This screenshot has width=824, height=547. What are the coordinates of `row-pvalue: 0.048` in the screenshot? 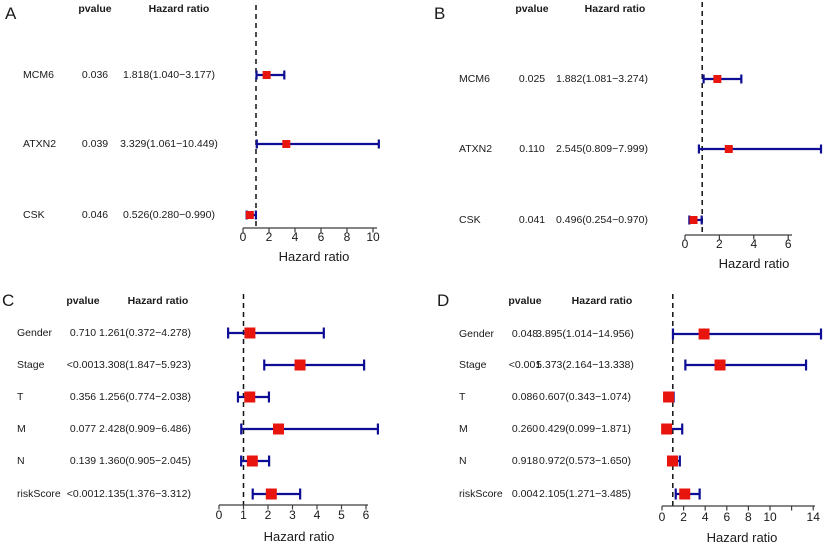 It's located at (525, 334).